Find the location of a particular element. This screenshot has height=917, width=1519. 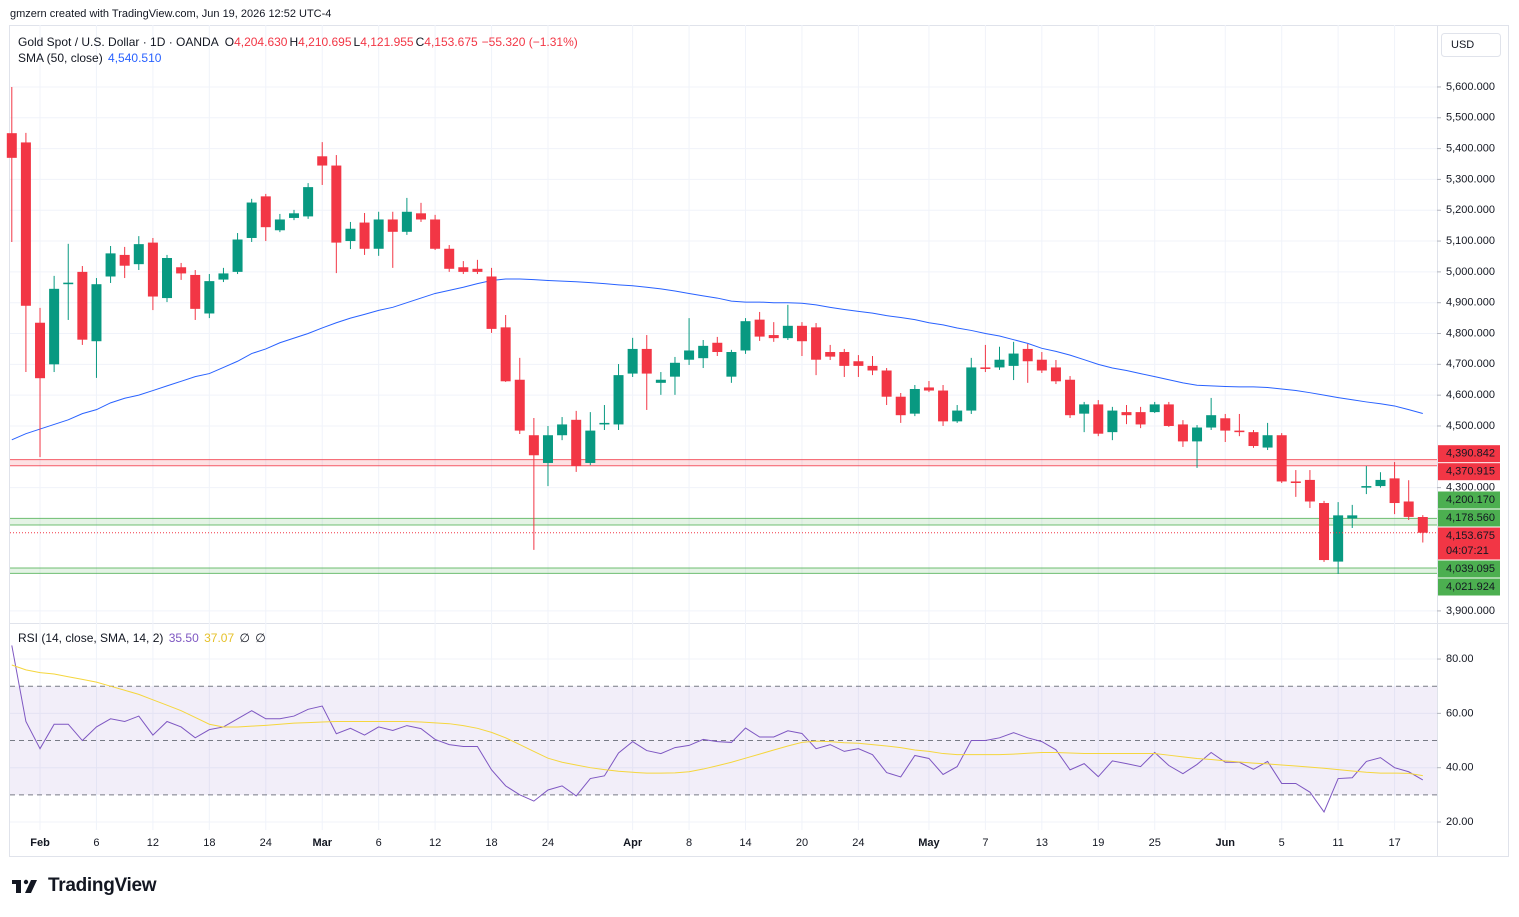

axis-label: 4,200.170 is located at coordinates (1470, 500).